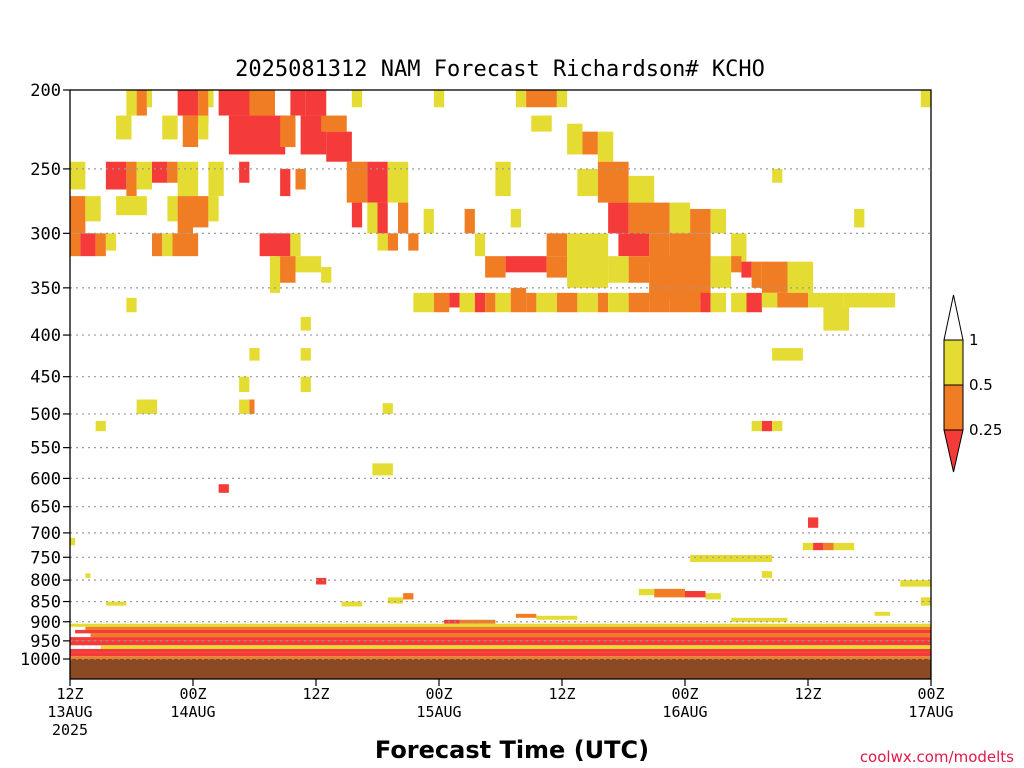  Describe the element at coordinates (45, 623) in the screenshot. I see `y-tick-label: 900` at that location.